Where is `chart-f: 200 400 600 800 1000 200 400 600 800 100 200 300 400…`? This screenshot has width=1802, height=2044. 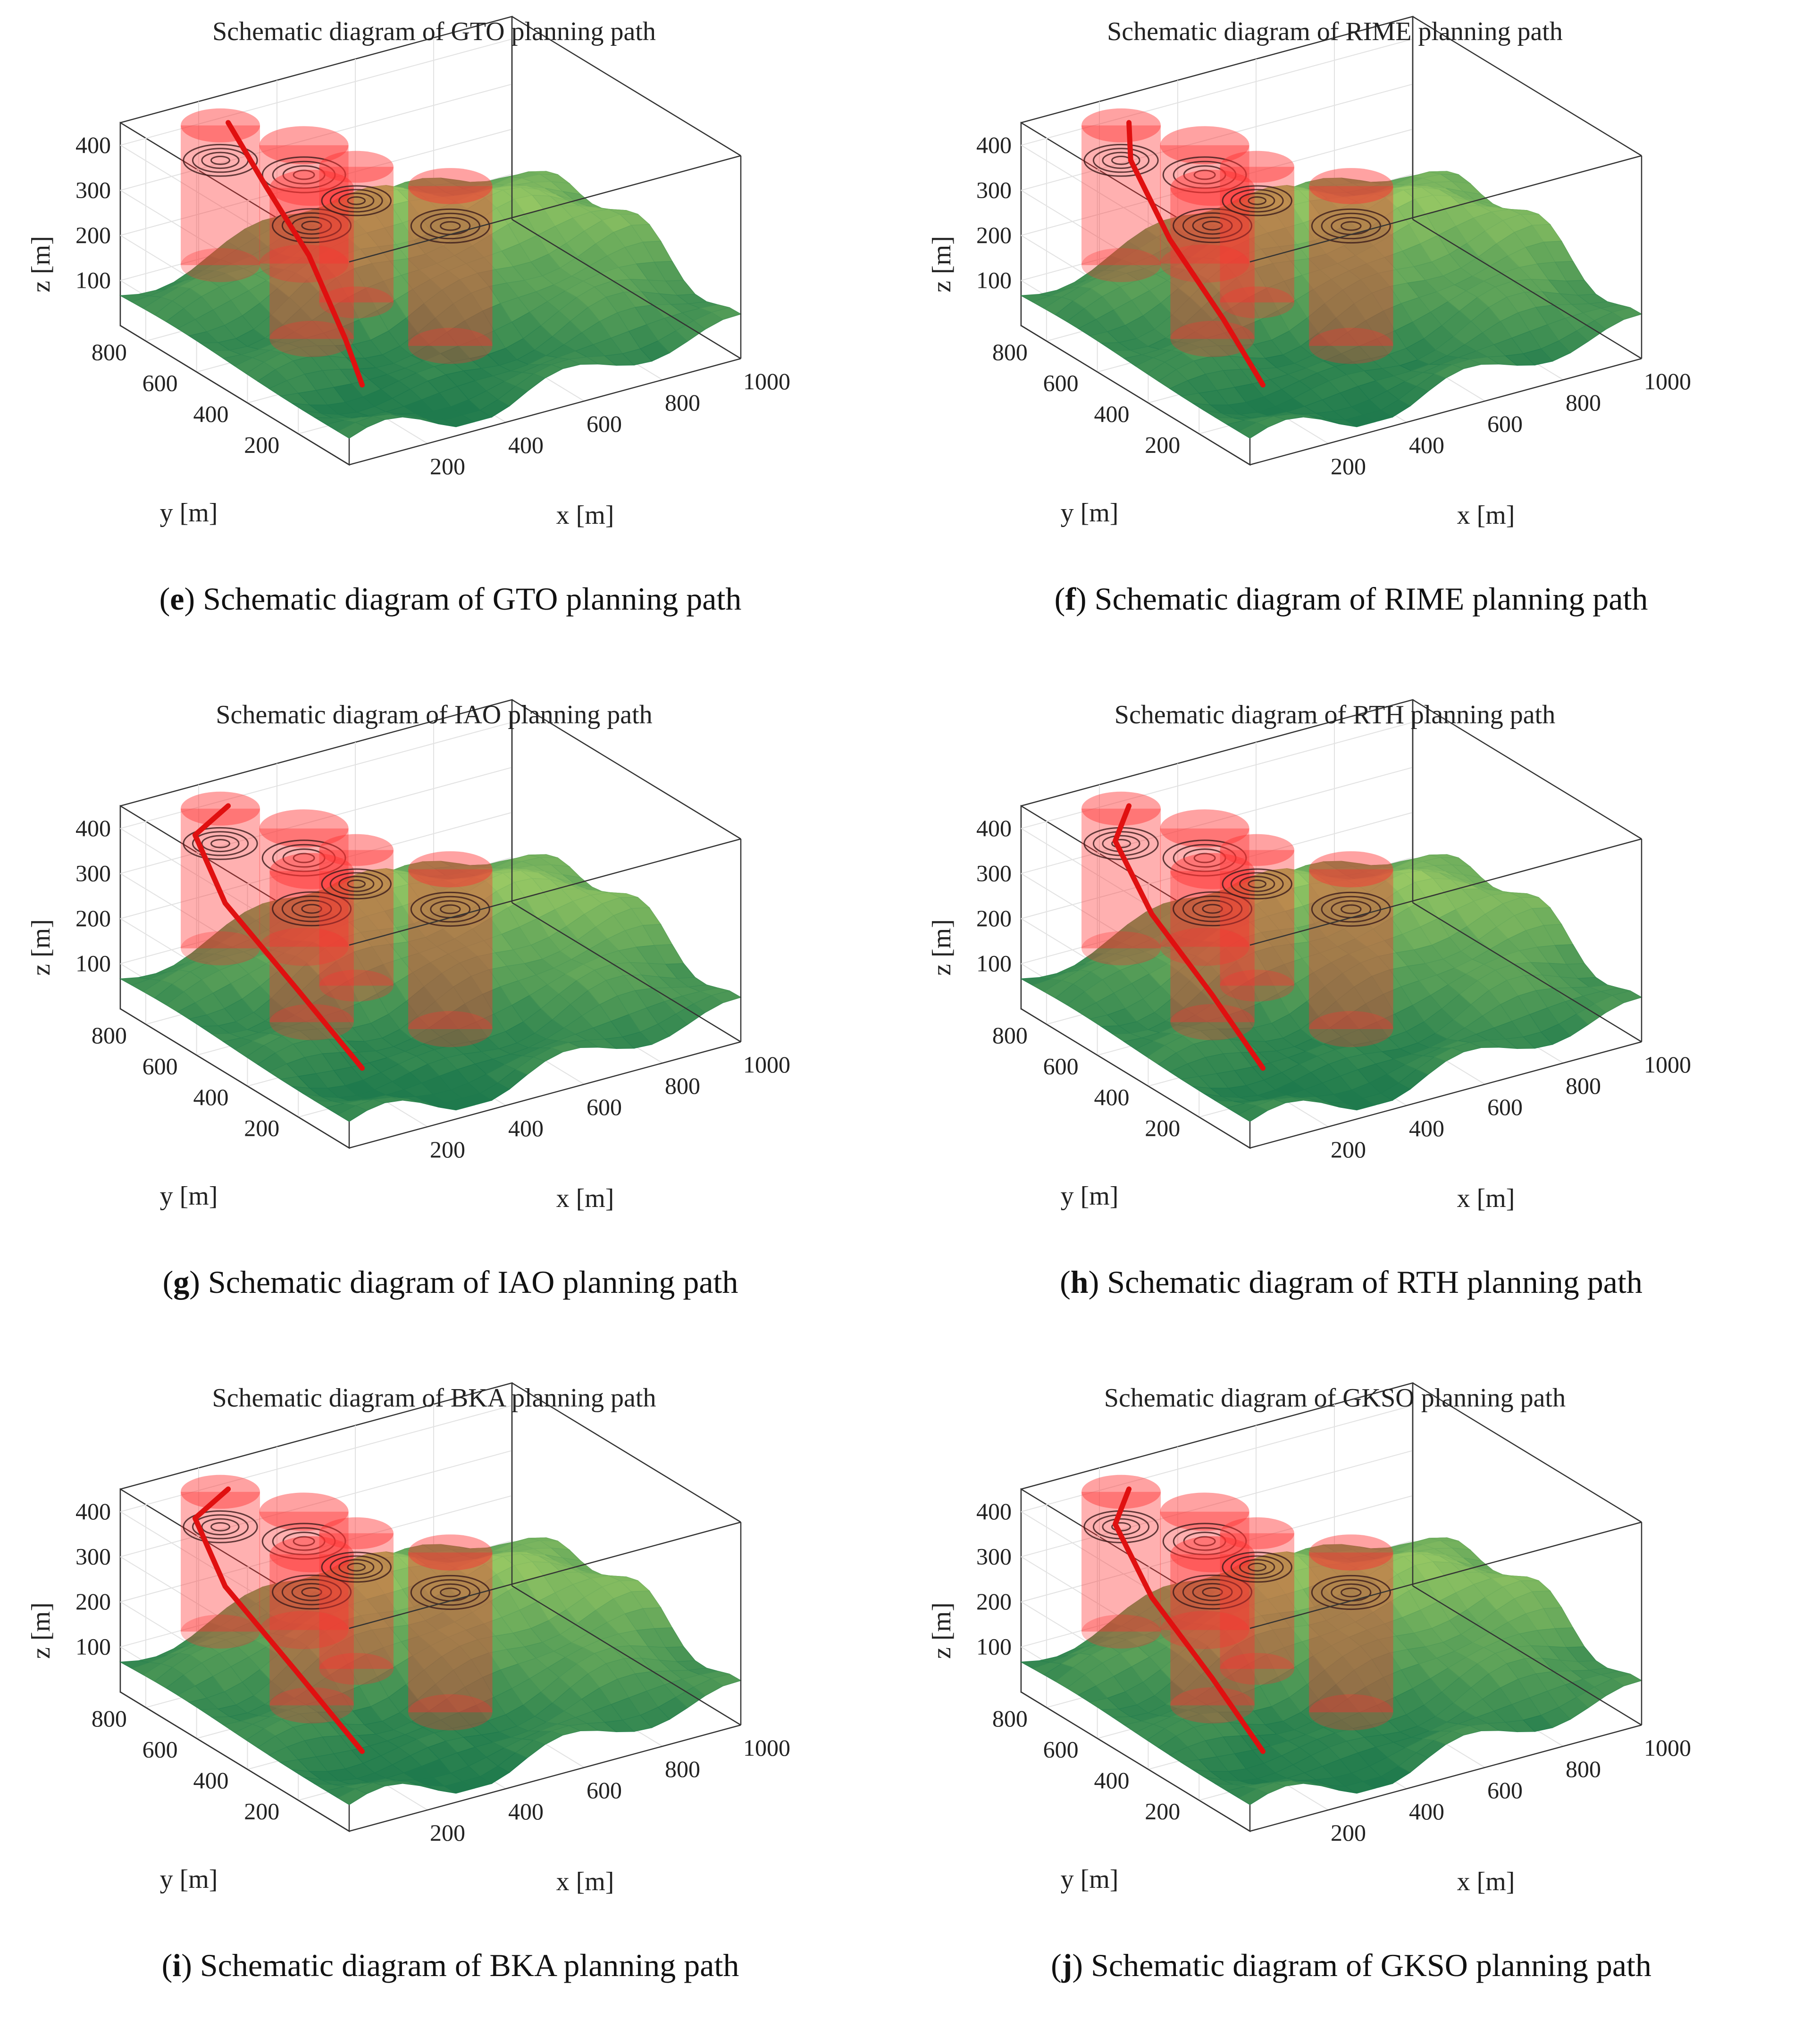
chart-f: 200 400 600 800 1000 200 400 600 800 100 200 300 400… is located at coordinates (1309, 273).